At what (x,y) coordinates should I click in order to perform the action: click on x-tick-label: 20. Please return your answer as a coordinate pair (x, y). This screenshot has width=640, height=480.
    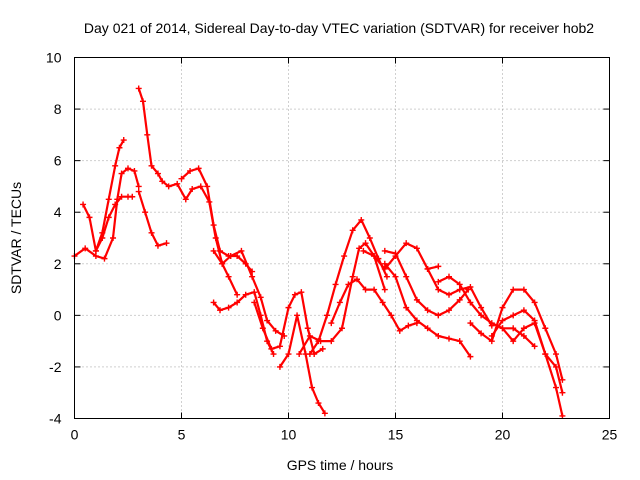
    Looking at the image, I should click on (503, 435).